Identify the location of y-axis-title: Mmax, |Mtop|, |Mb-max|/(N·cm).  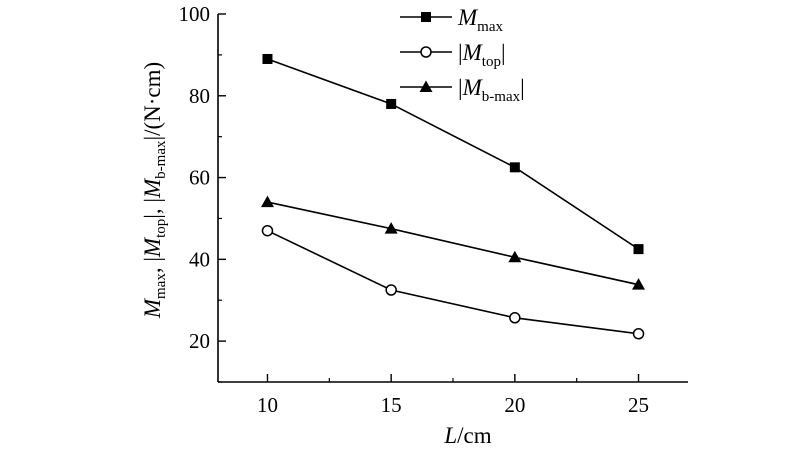
(154, 190).